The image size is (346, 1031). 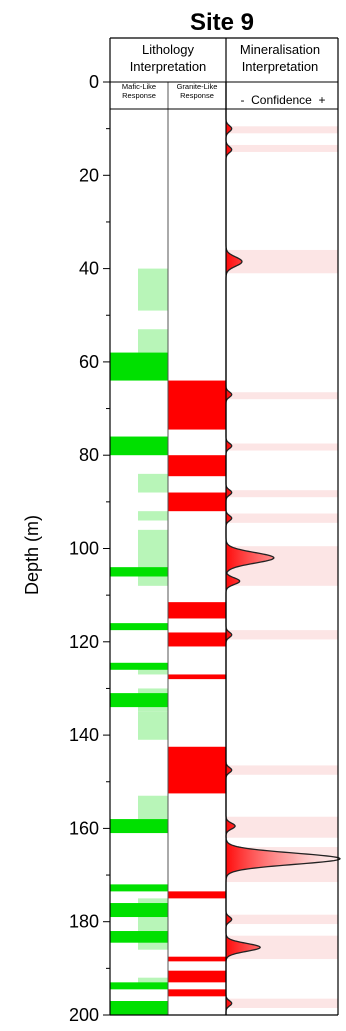 What do you see at coordinates (84, 549) in the screenshot?
I see `y-tick-label: 100` at bounding box center [84, 549].